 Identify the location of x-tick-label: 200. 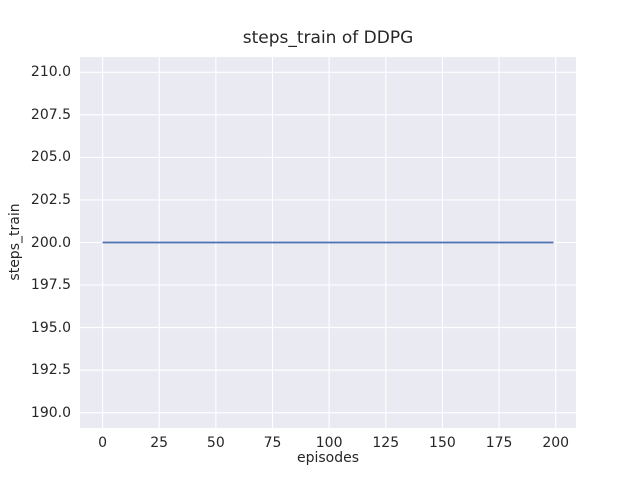
(556, 443).